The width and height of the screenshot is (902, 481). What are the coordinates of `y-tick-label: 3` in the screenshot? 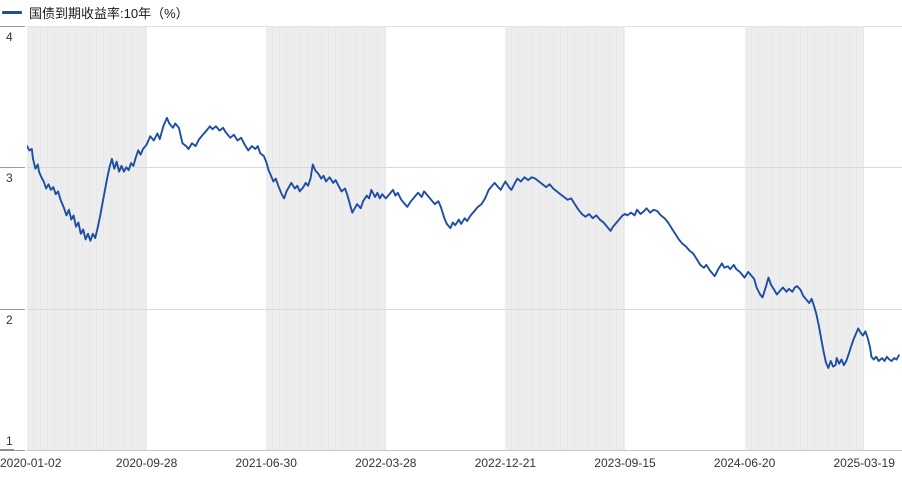 It's located at (9, 178).